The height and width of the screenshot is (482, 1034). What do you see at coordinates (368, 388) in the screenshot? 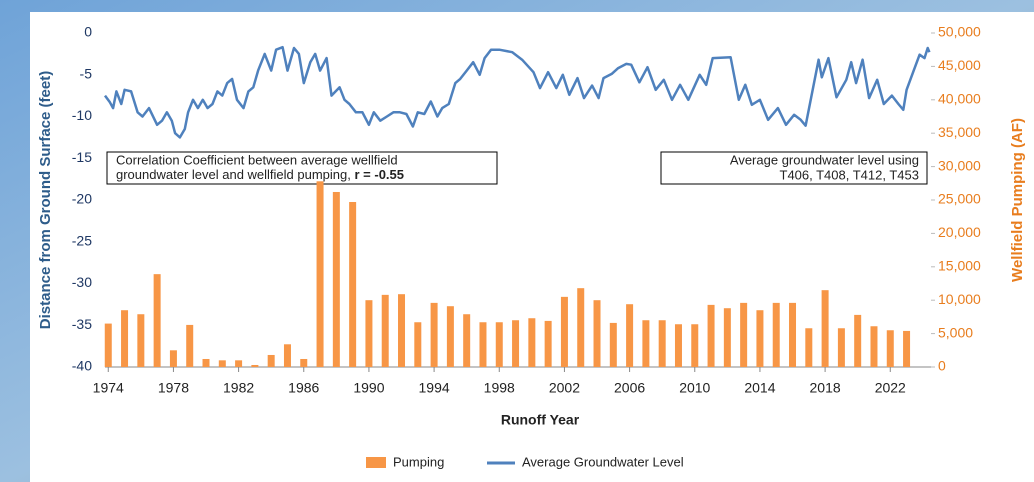
I see `x-tick-label: 1990` at bounding box center [368, 388].